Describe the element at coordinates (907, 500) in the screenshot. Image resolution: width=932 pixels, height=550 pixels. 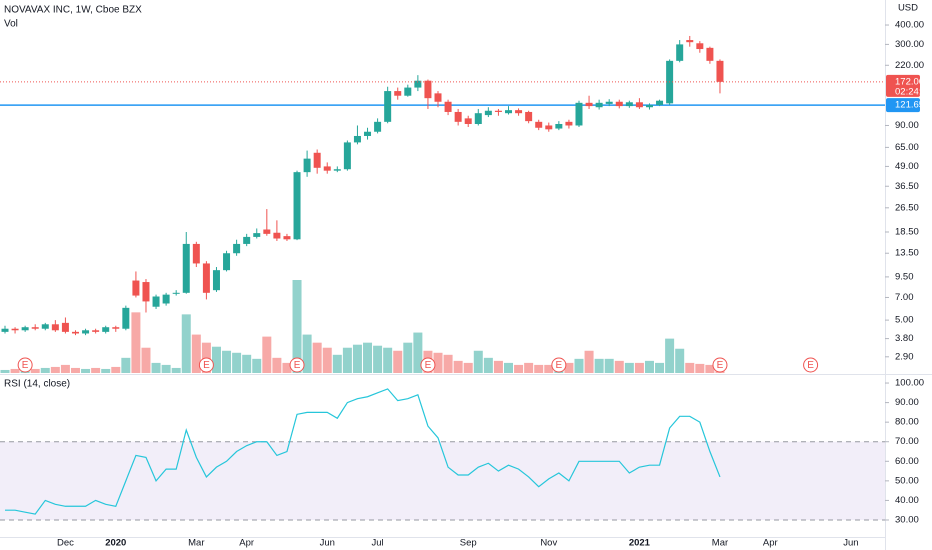
I see `rsi-tick-label: 40.00` at that location.